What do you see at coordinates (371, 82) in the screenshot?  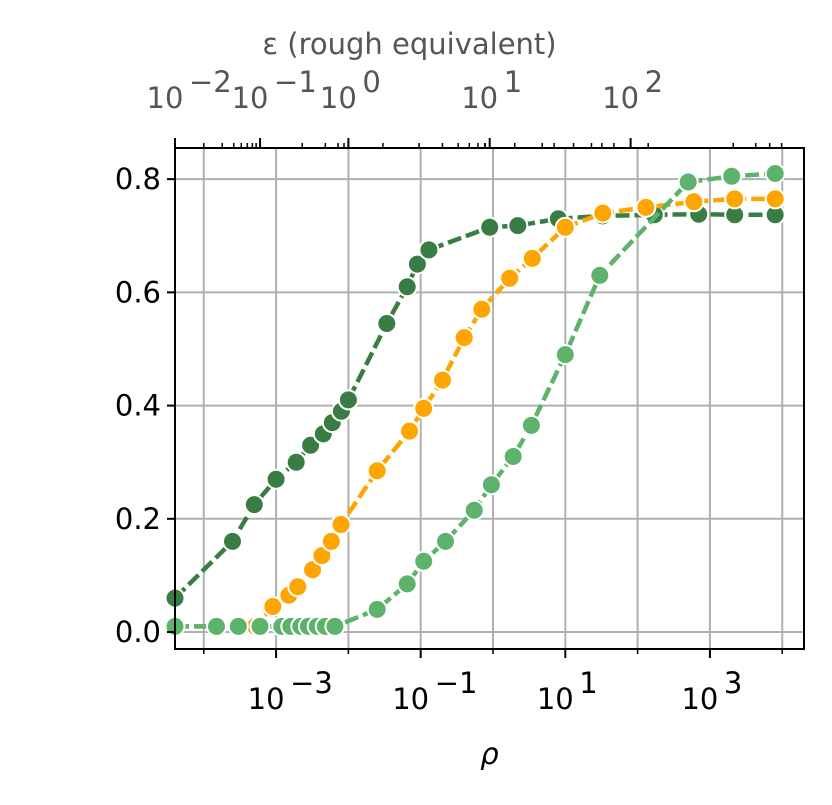 I see `top-tick-label-exponent: 0` at bounding box center [371, 82].